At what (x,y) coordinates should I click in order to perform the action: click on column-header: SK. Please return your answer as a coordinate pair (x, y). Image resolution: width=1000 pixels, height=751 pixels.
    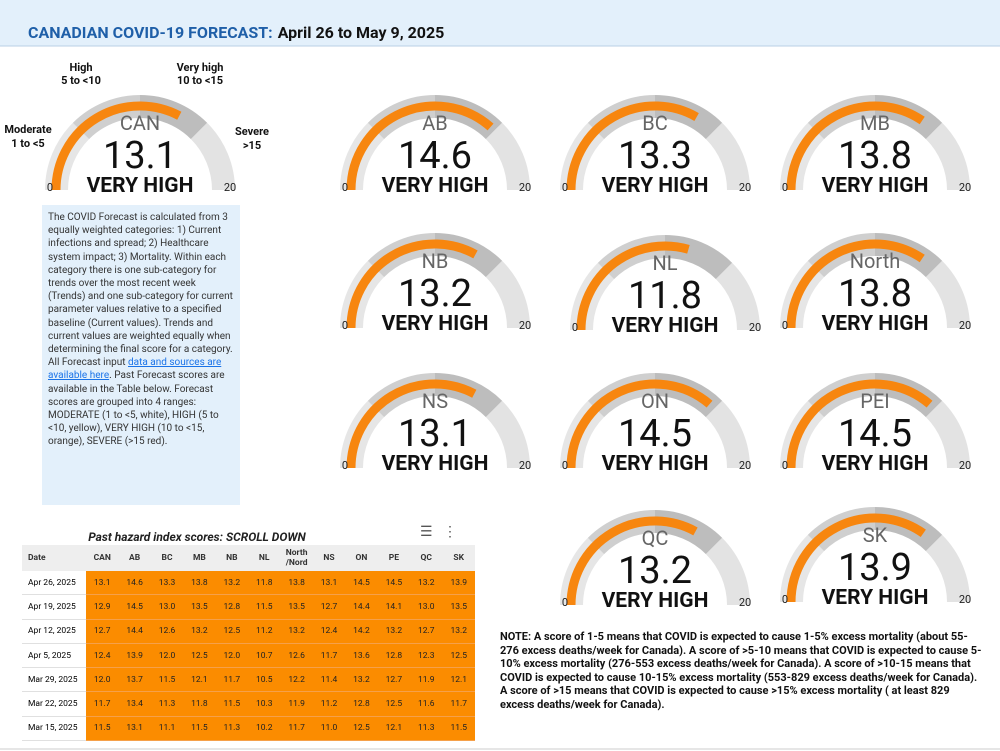
    Looking at the image, I should click on (458, 558).